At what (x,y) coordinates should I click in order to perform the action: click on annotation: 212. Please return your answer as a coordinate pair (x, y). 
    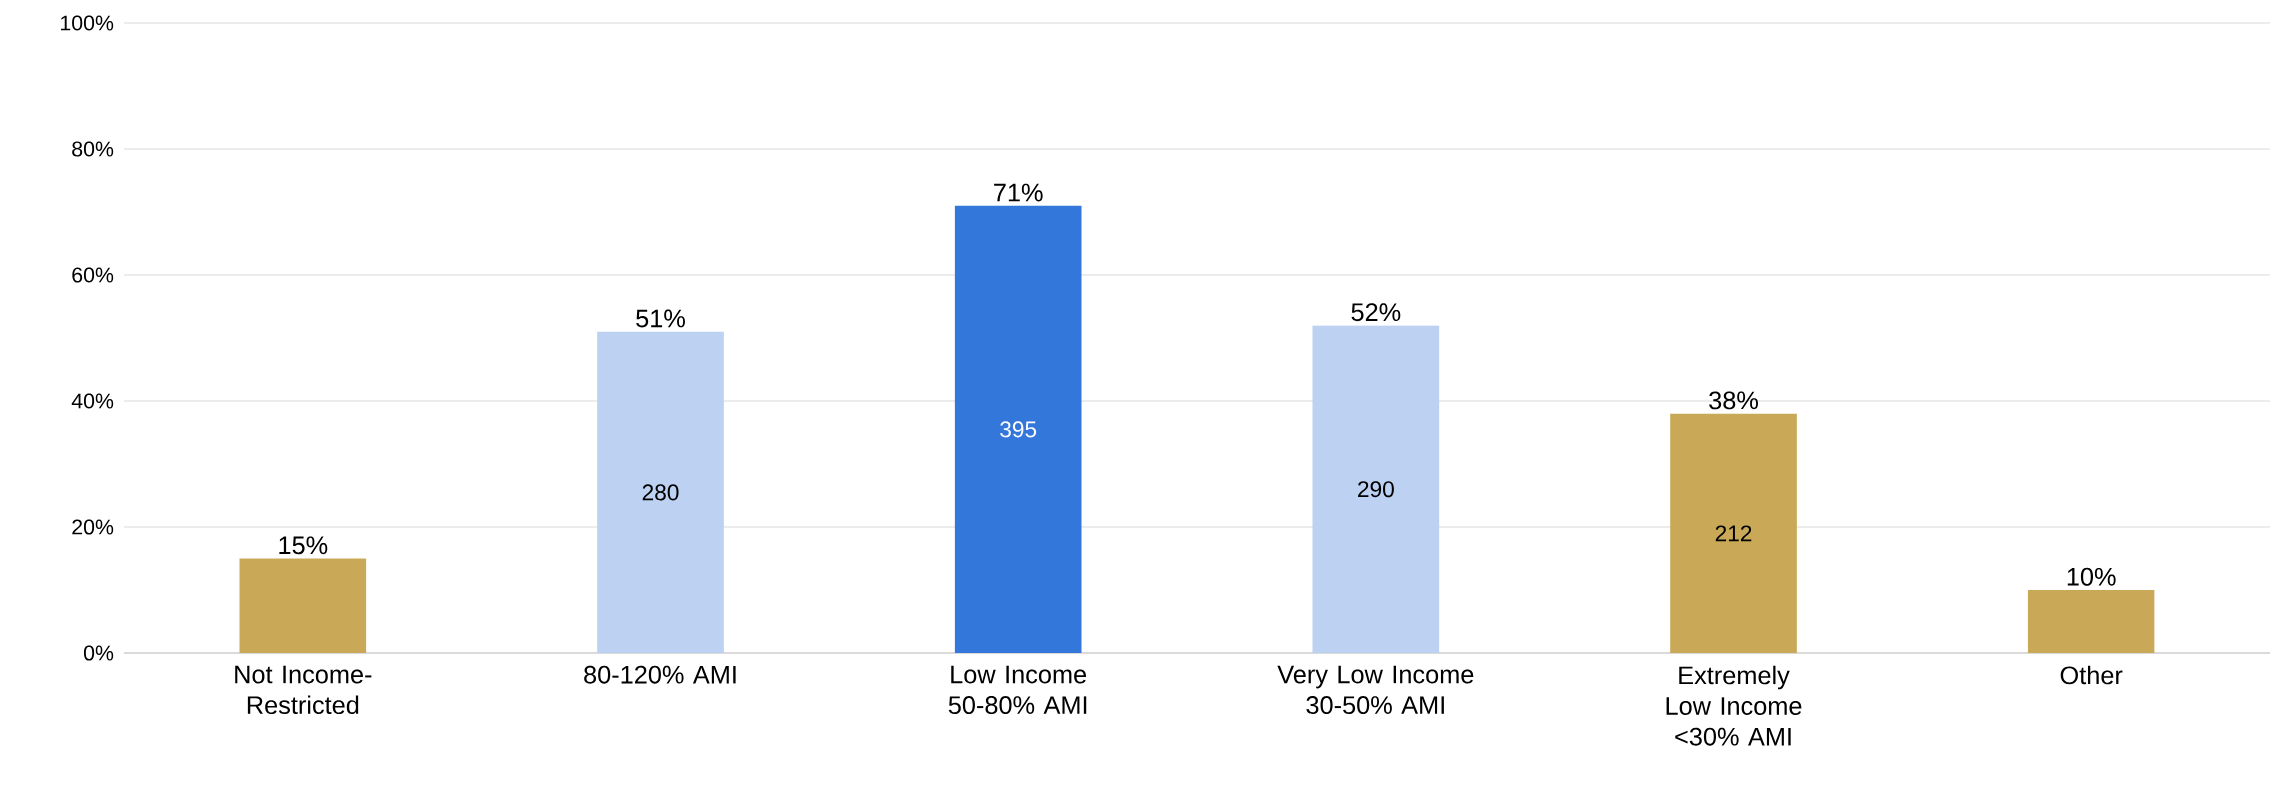
    Looking at the image, I should click on (1733, 533).